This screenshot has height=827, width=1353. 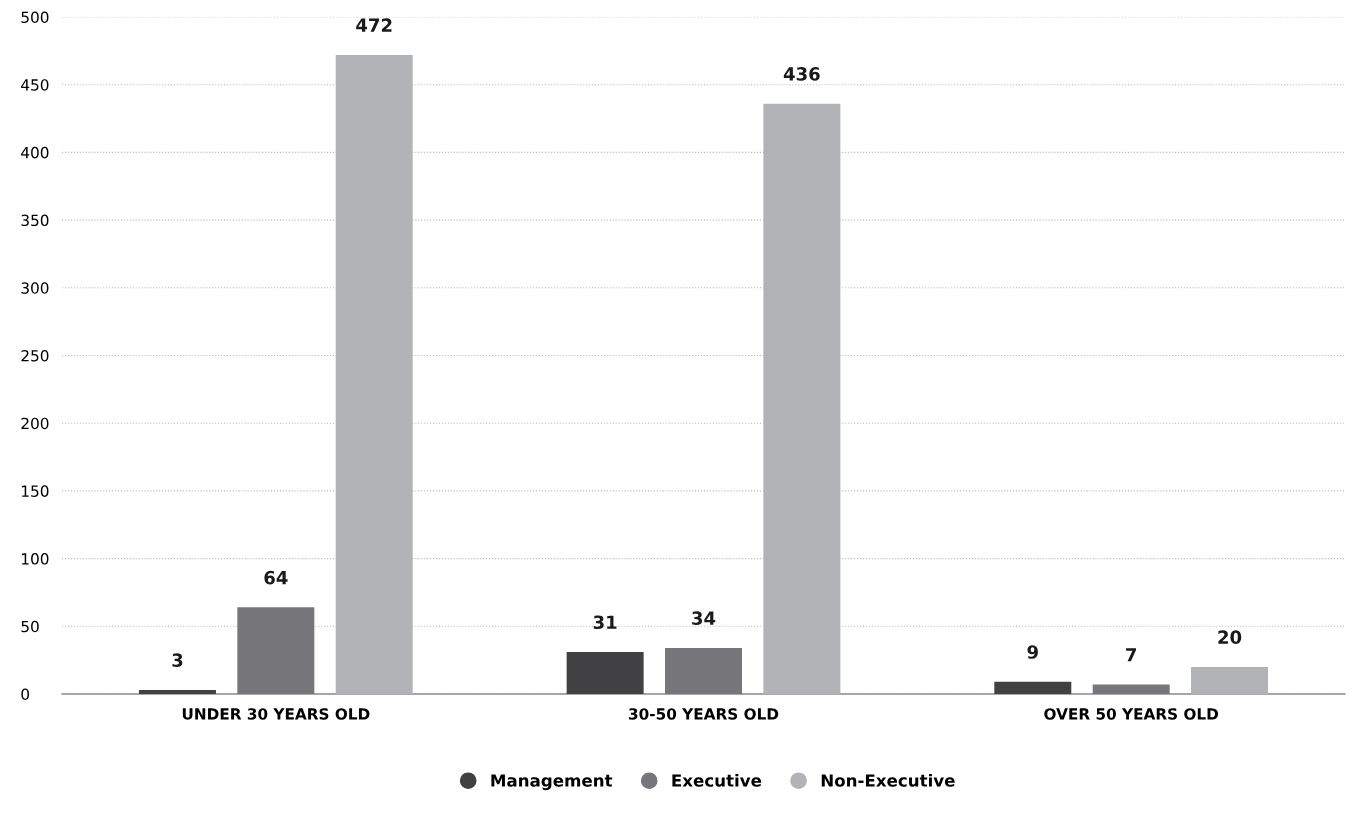 What do you see at coordinates (1230, 637) in the screenshot?
I see `data-label: 20` at bounding box center [1230, 637].